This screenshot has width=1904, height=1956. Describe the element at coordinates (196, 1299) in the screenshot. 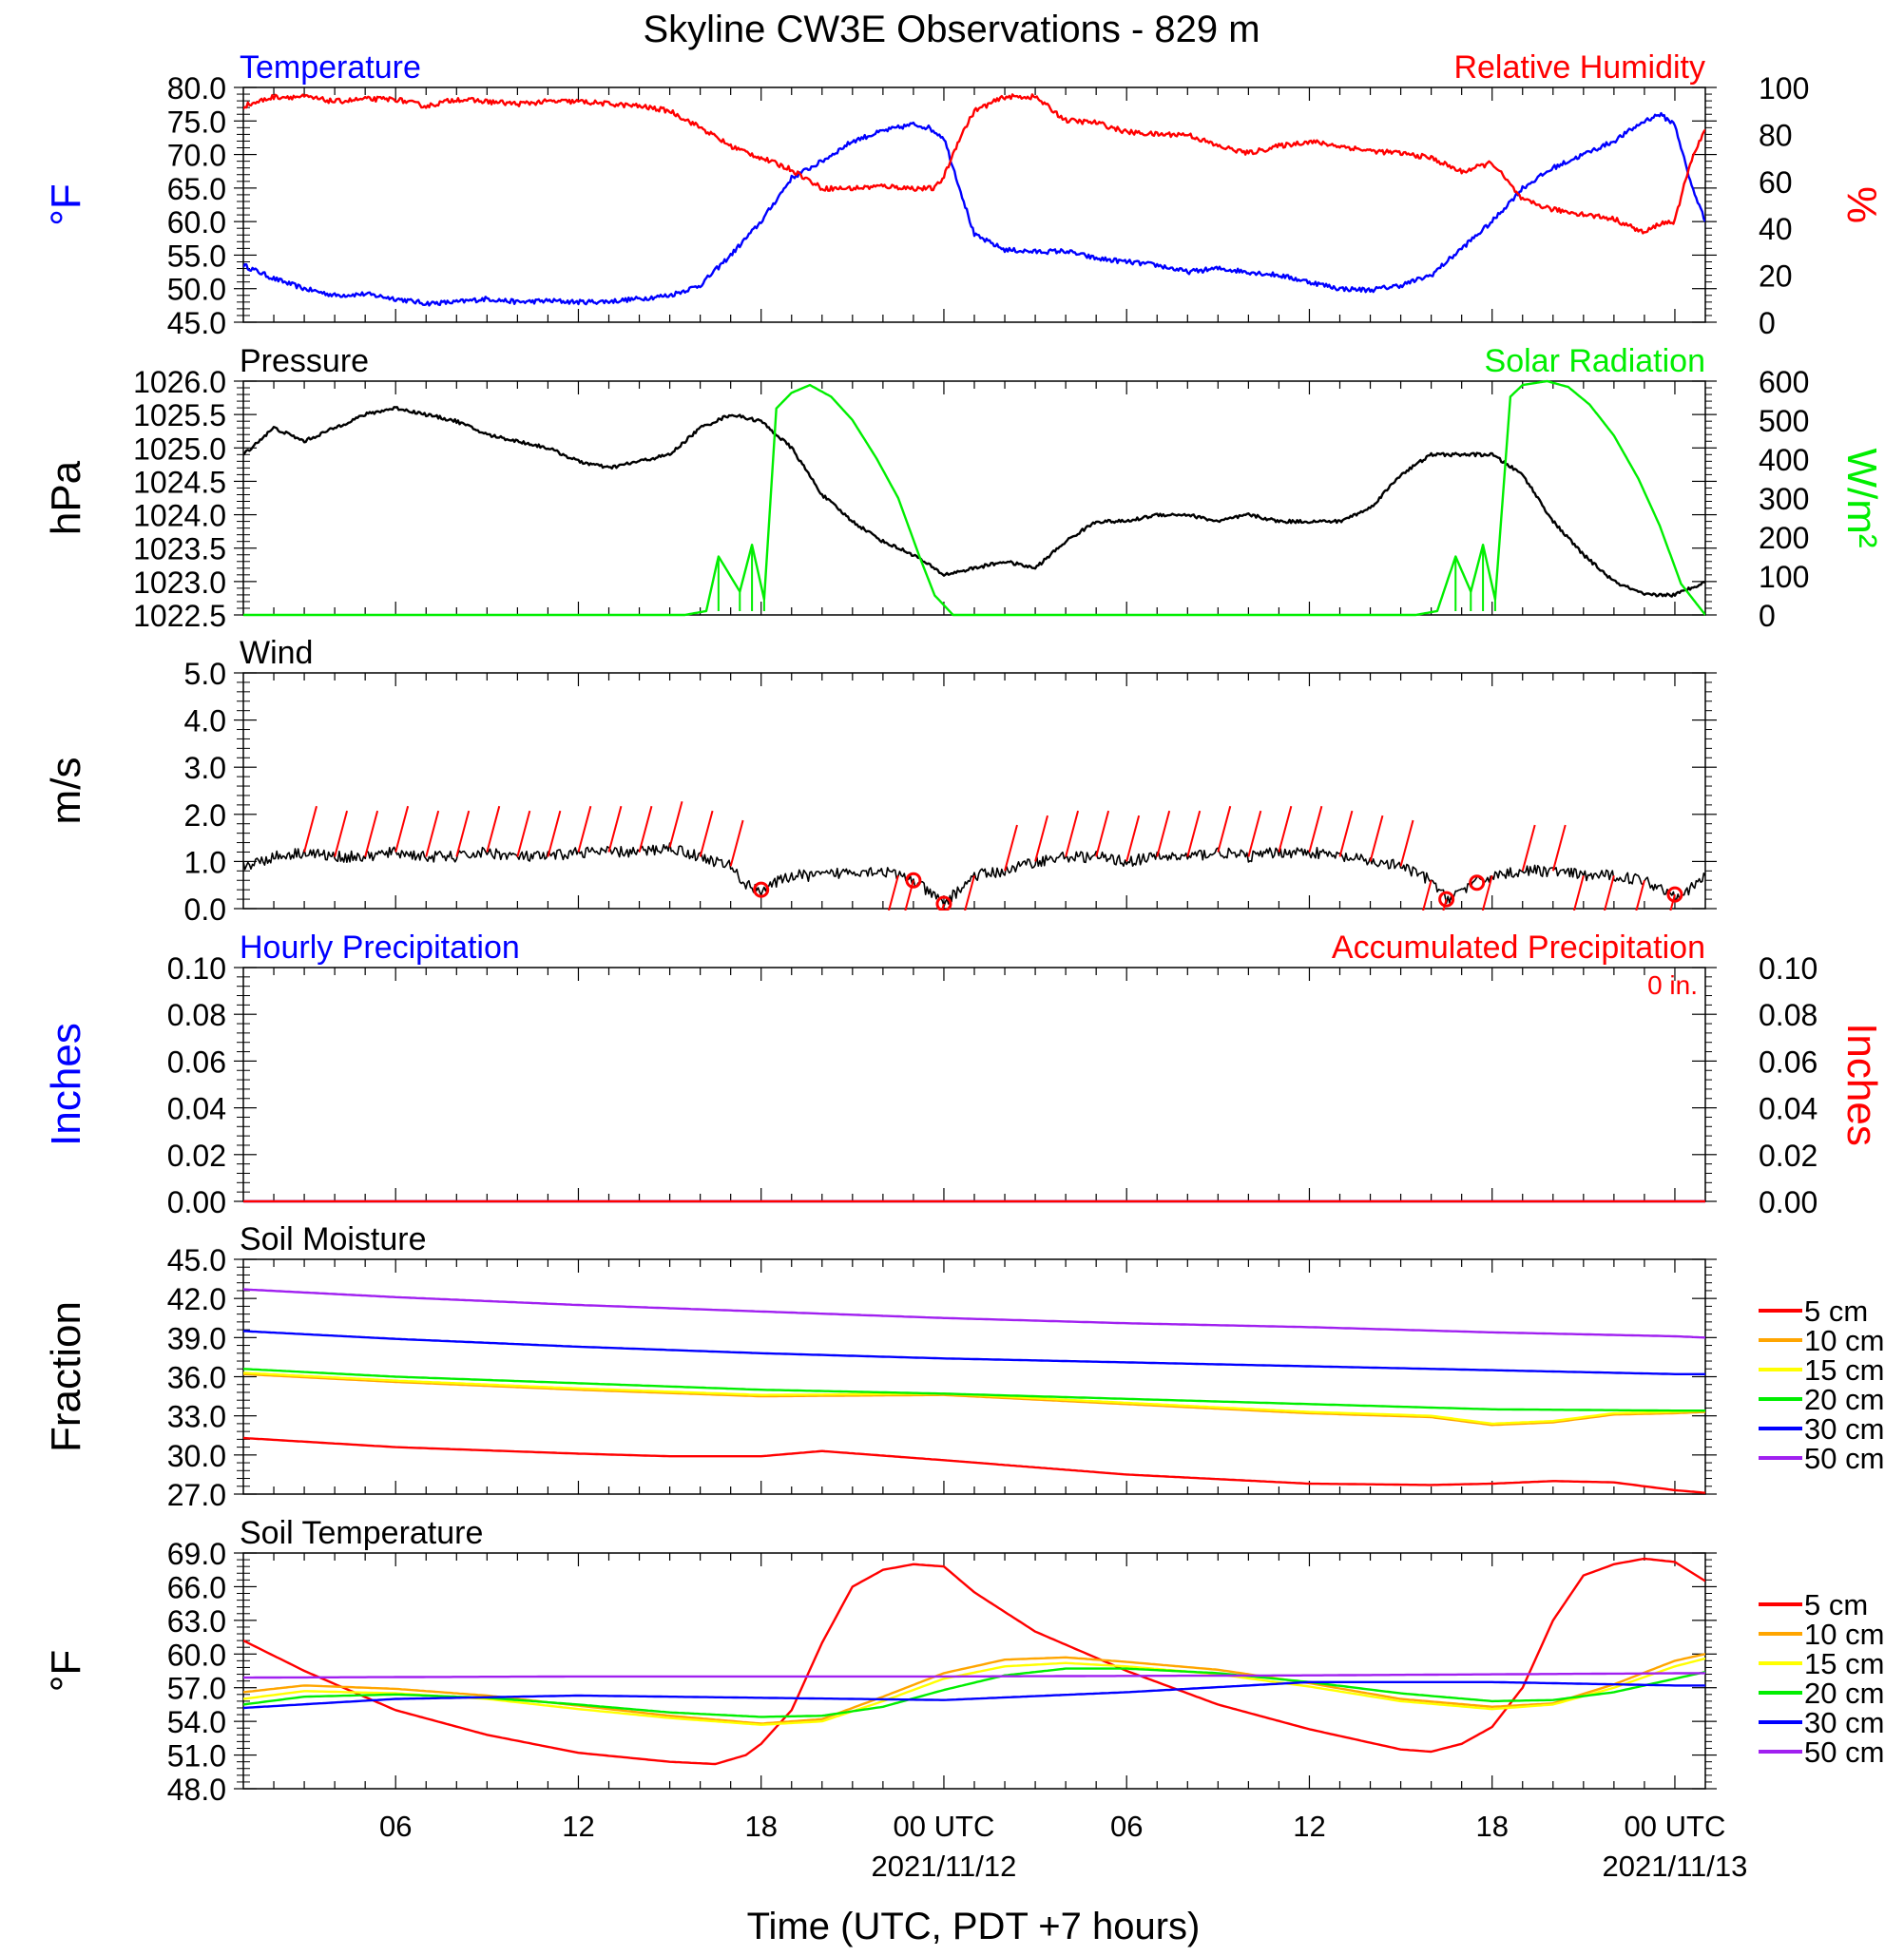

I see `y-tick-label-left: 42.0` at that location.